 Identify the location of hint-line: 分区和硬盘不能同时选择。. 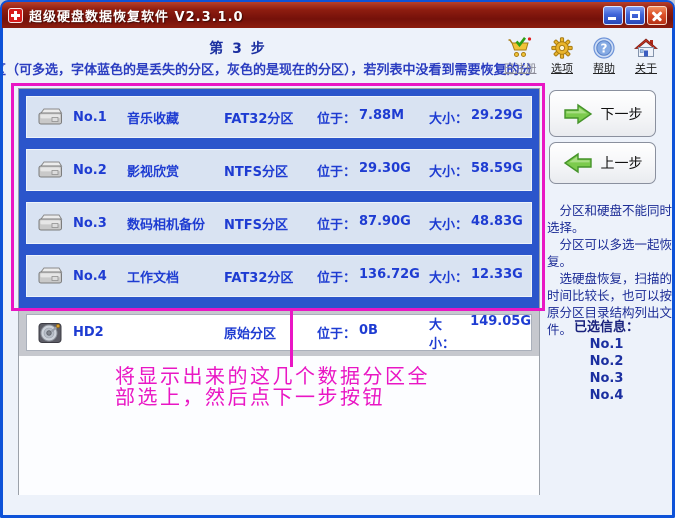
(610, 219).